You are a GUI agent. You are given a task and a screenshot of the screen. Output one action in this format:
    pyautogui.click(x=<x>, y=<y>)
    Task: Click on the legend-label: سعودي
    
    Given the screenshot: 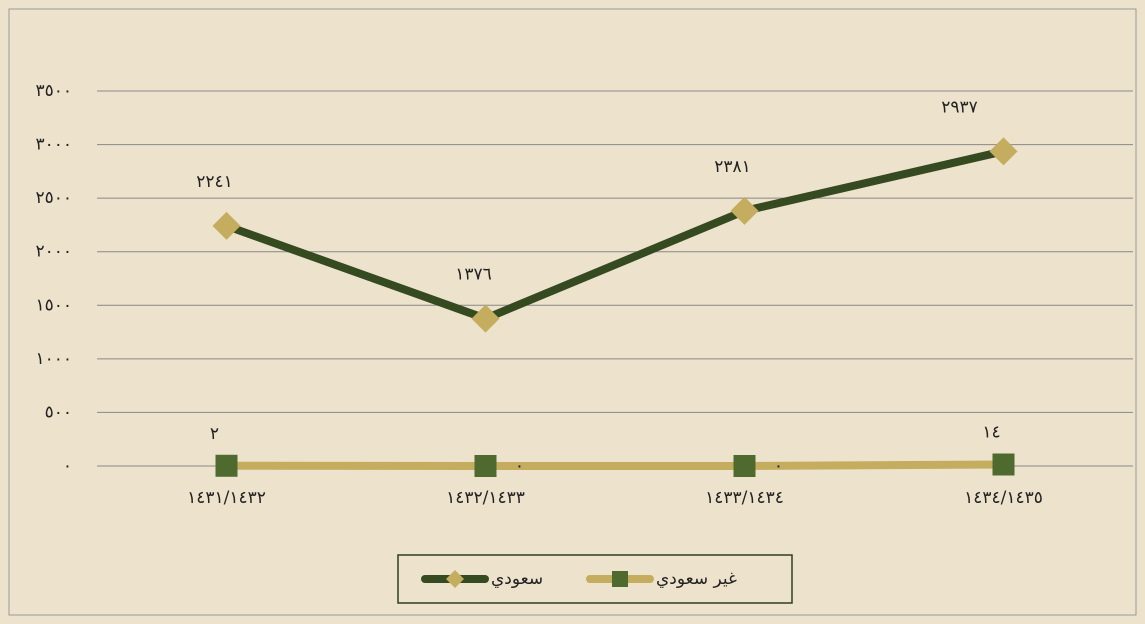 What is the action you would take?
    pyautogui.click(x=517, y=579)
    